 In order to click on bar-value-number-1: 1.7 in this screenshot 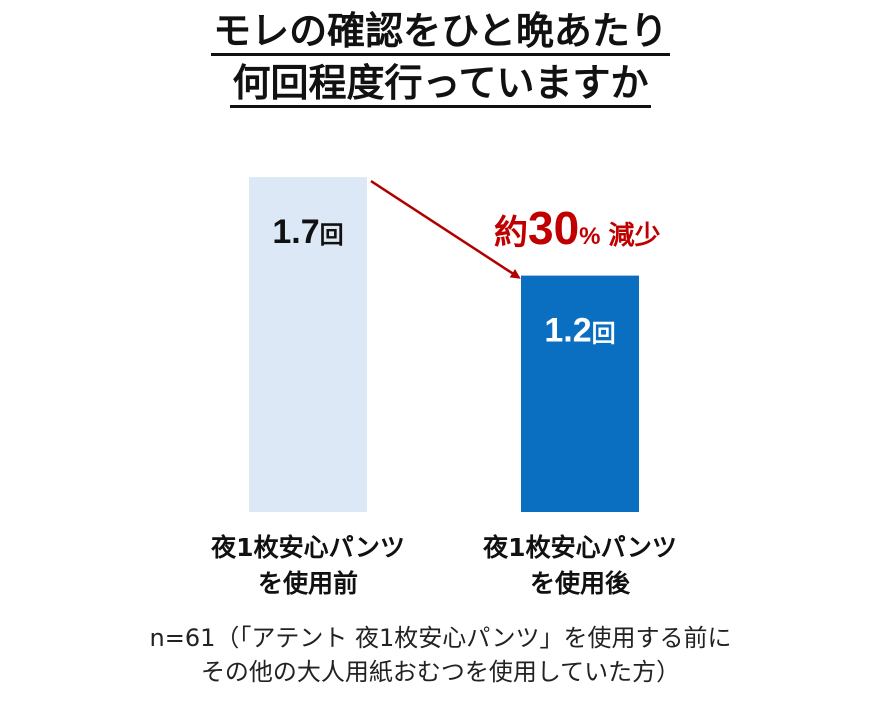, I will do `click(295, 232)`.